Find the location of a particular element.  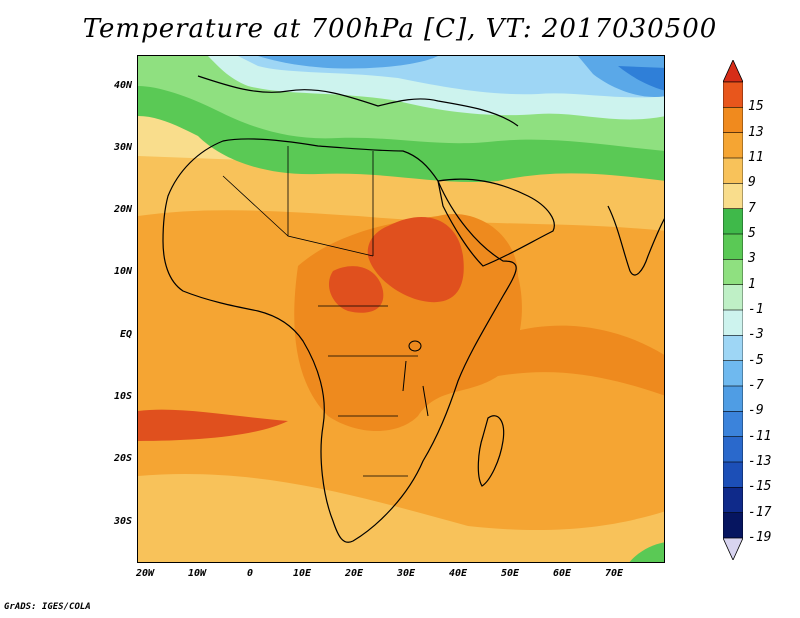

colorbar-tick-label: 7 is located at coordinates (752, 208).